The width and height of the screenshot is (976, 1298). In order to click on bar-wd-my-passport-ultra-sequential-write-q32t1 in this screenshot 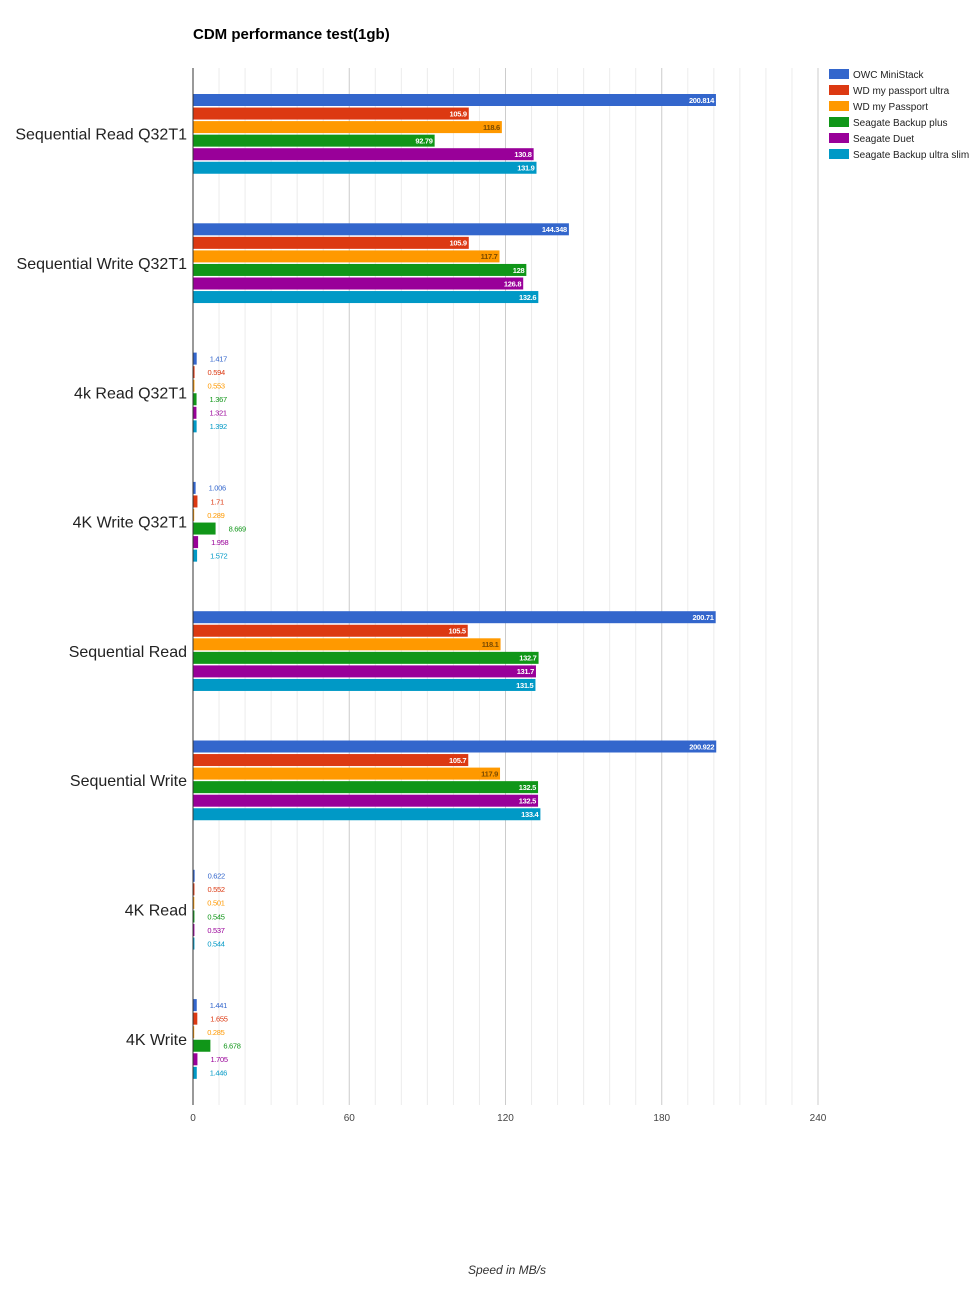, I will do `click(331, 242)`.